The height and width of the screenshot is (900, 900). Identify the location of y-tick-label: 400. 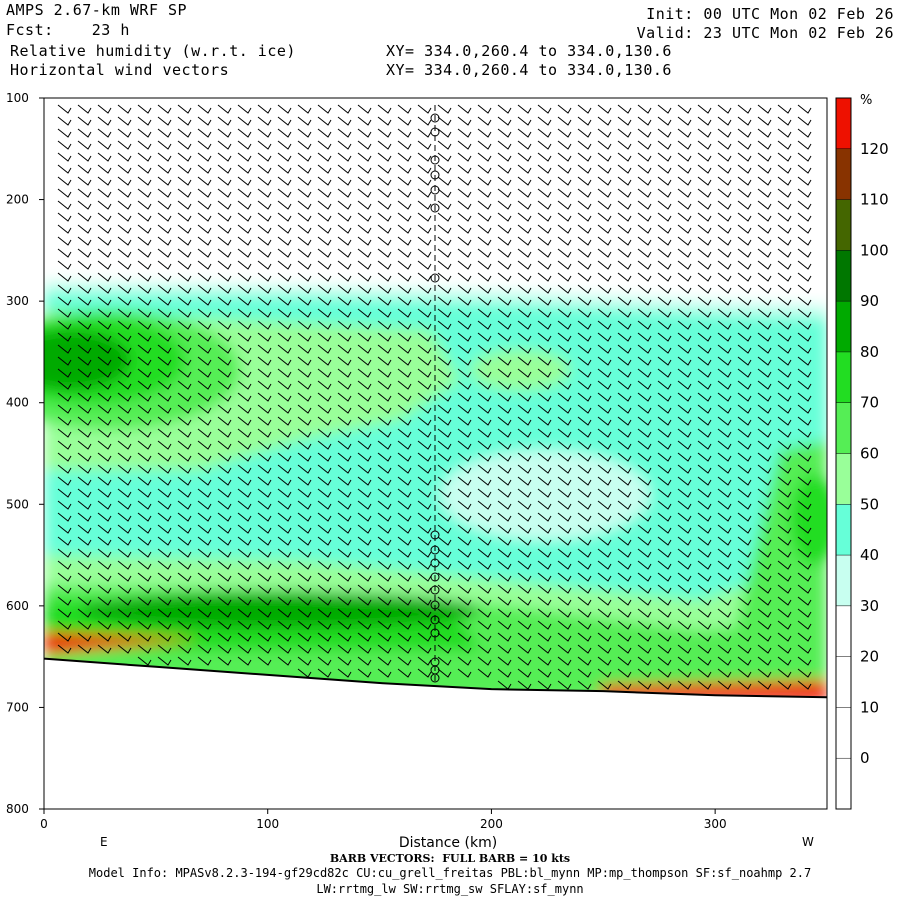
(17, 403).